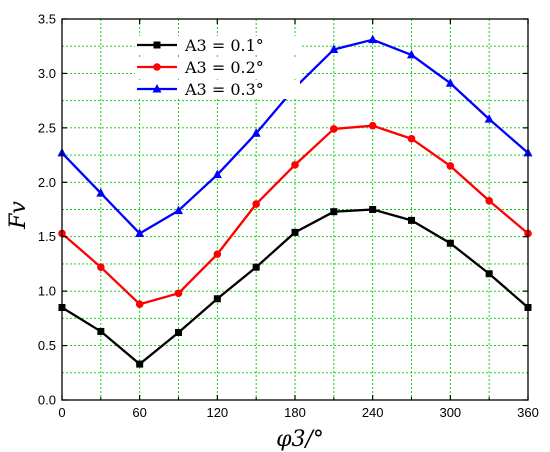 Image resolution: width=550 pixels, height=452 pixels. Describe the element at coordinates (47, 127) in the screenshot. I see `y-tick-label: 2.5` at that location.